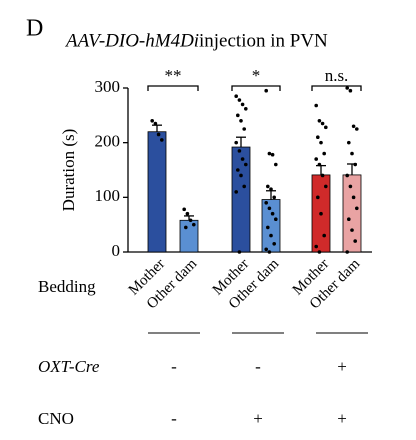 This screenshot has height=440, width=416. What do you see at coordinates (69, 366) in the screenshot?
I see `condition-label: OXT-Cre` at bounding box center [69, 366].